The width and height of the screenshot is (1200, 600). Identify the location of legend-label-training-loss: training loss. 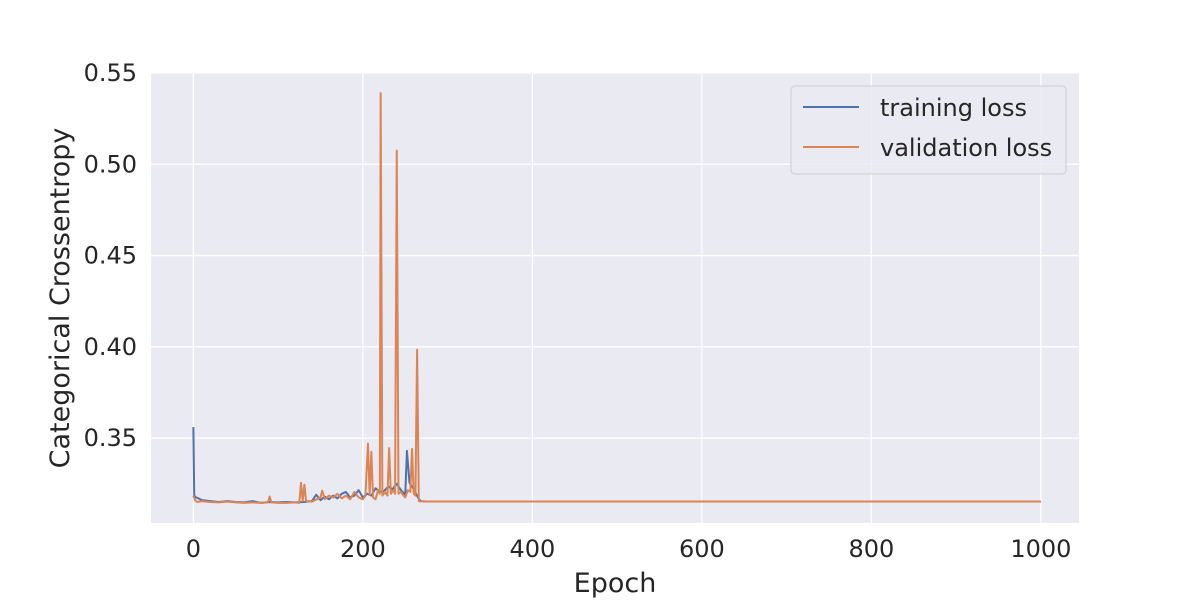
(953, 108).